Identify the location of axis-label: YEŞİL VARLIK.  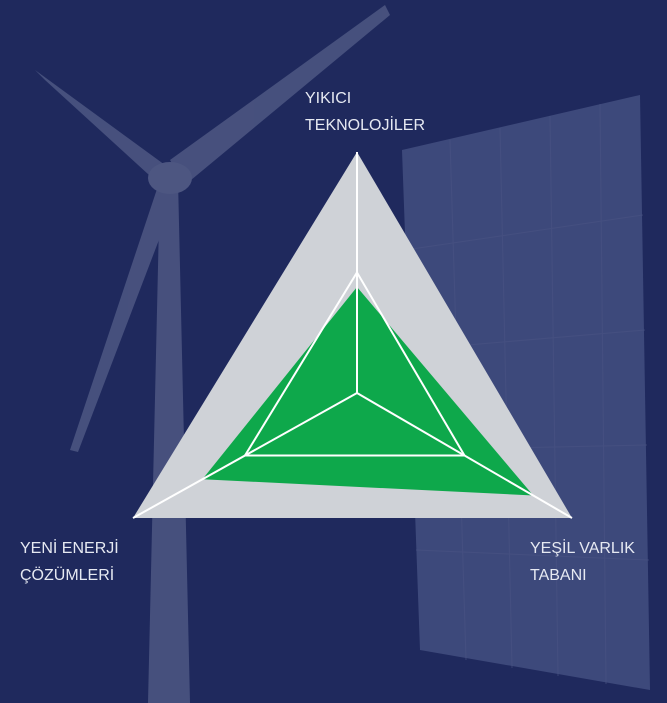
(582, 547).